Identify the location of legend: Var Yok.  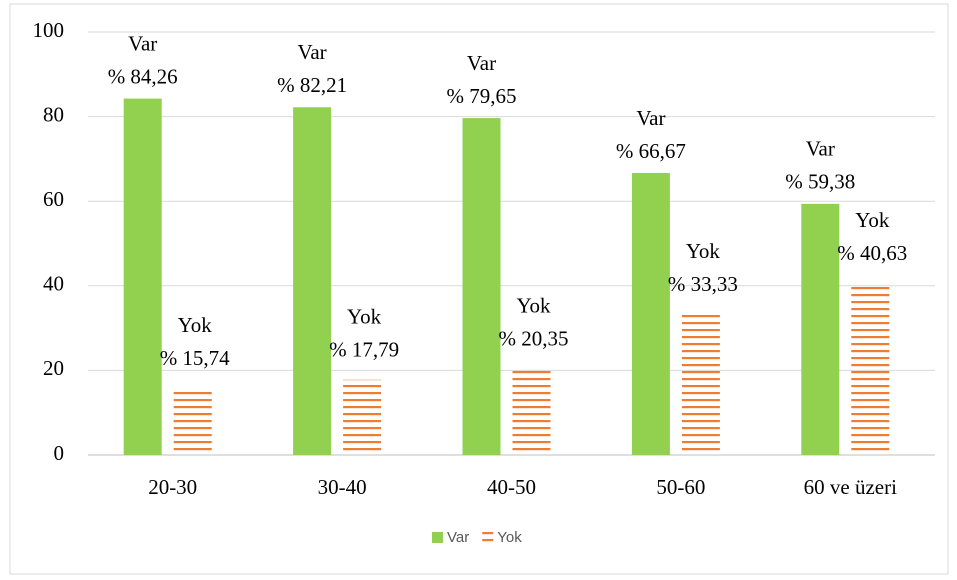
(477, 537).